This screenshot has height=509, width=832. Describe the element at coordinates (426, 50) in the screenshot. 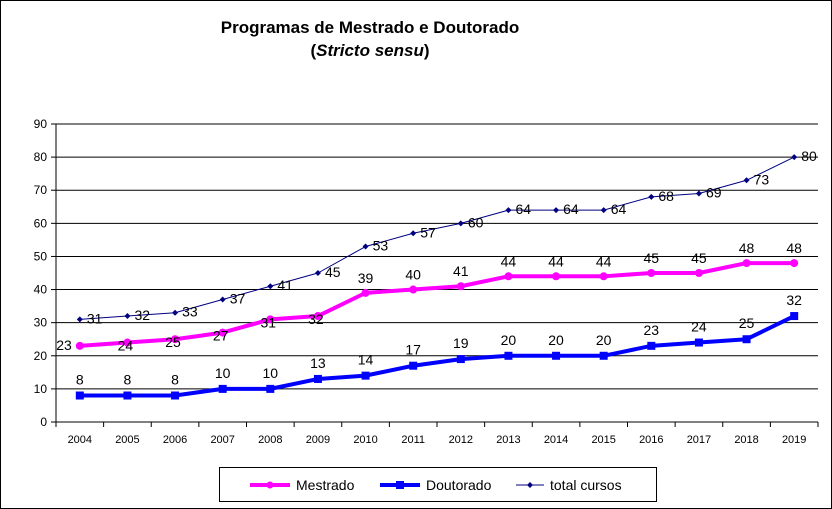

I see `subtitle-close-paren: )` at that location.